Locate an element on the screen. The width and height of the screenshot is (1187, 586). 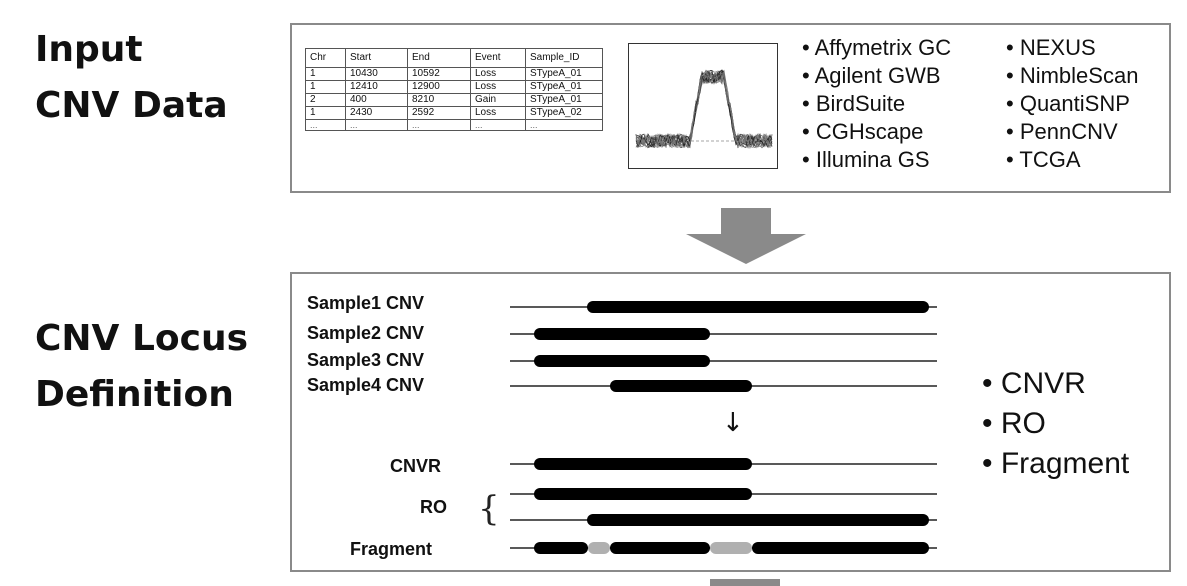
track-sample2 is located at coordinates (723, 334).